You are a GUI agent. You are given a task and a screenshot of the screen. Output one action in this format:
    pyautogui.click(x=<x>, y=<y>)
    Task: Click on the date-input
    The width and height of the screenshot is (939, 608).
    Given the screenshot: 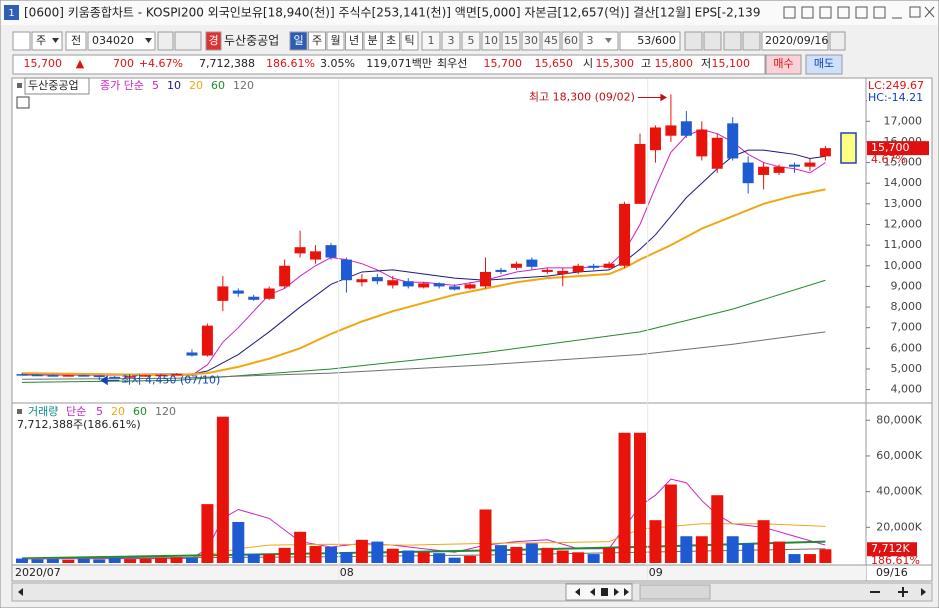 What is the action you would take?
    pyautogui.click(x=795, y=41)
    